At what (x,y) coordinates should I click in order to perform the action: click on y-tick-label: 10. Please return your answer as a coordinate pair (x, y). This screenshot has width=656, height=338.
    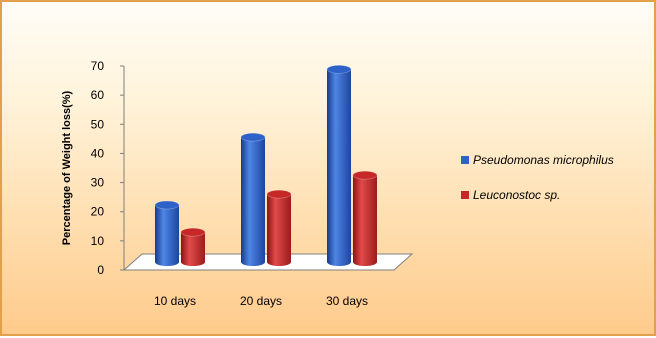
    Looking at the image, I should click on (98, 241).